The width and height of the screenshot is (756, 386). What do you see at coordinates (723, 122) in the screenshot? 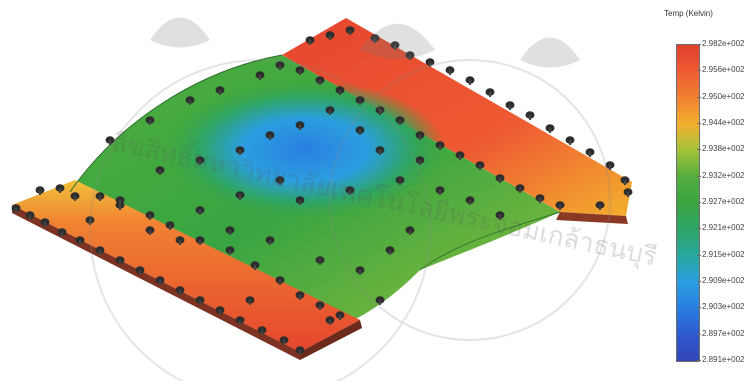
I see `legend-tick-label: 2.944e+002` at bounding box center [723, 122].